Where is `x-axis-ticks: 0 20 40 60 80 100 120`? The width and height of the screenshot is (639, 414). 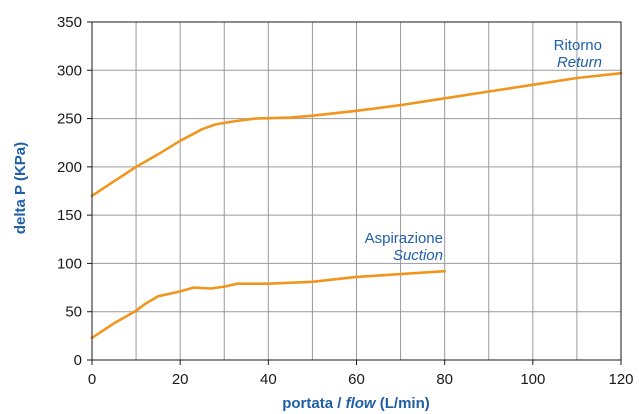
x-axis-ticks: 0 20 40 60 80 100 120 is located at coordinates (361, 374).